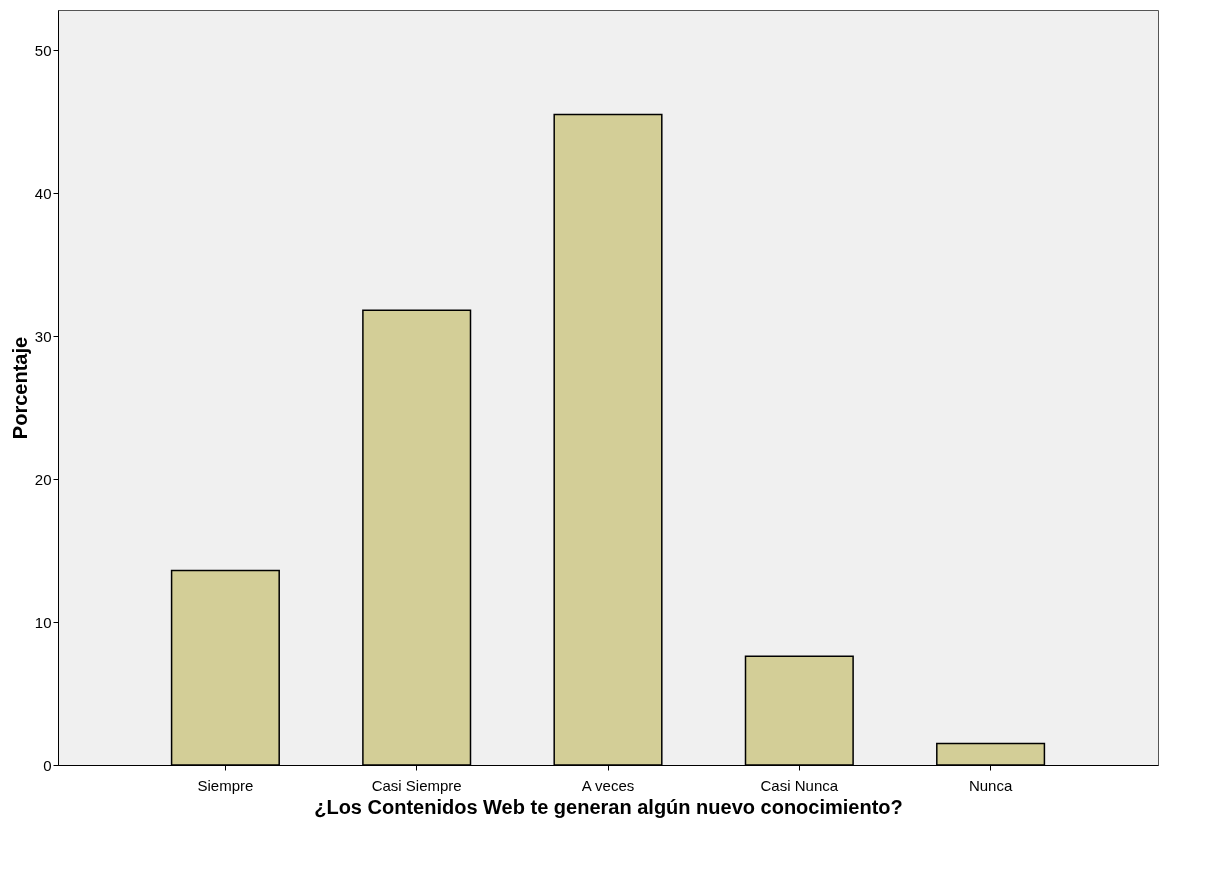  What do you see at coordinates (608, 806) in the screenshot?
I see `x-axis-title: ¿Los Contenidos Web te generan algún nuevo conocimiento?` at bounding box center [608, 806].